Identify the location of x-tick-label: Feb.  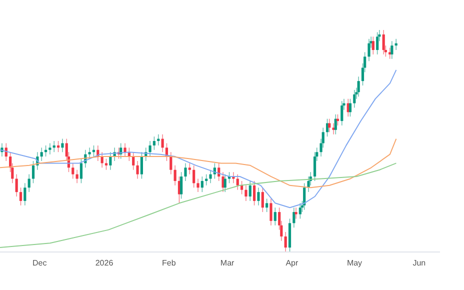
(169, 263).